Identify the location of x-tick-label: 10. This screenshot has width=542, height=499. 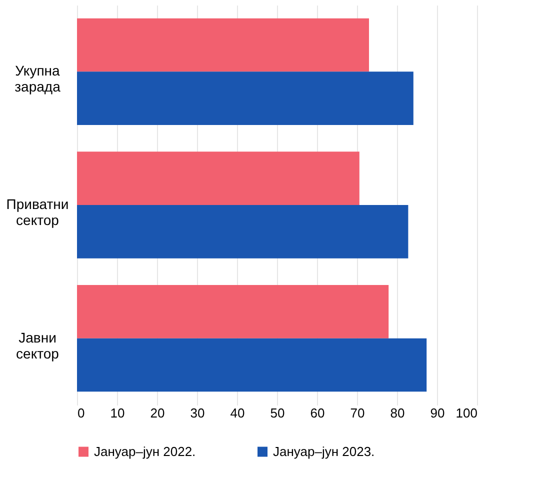
(117, 413).